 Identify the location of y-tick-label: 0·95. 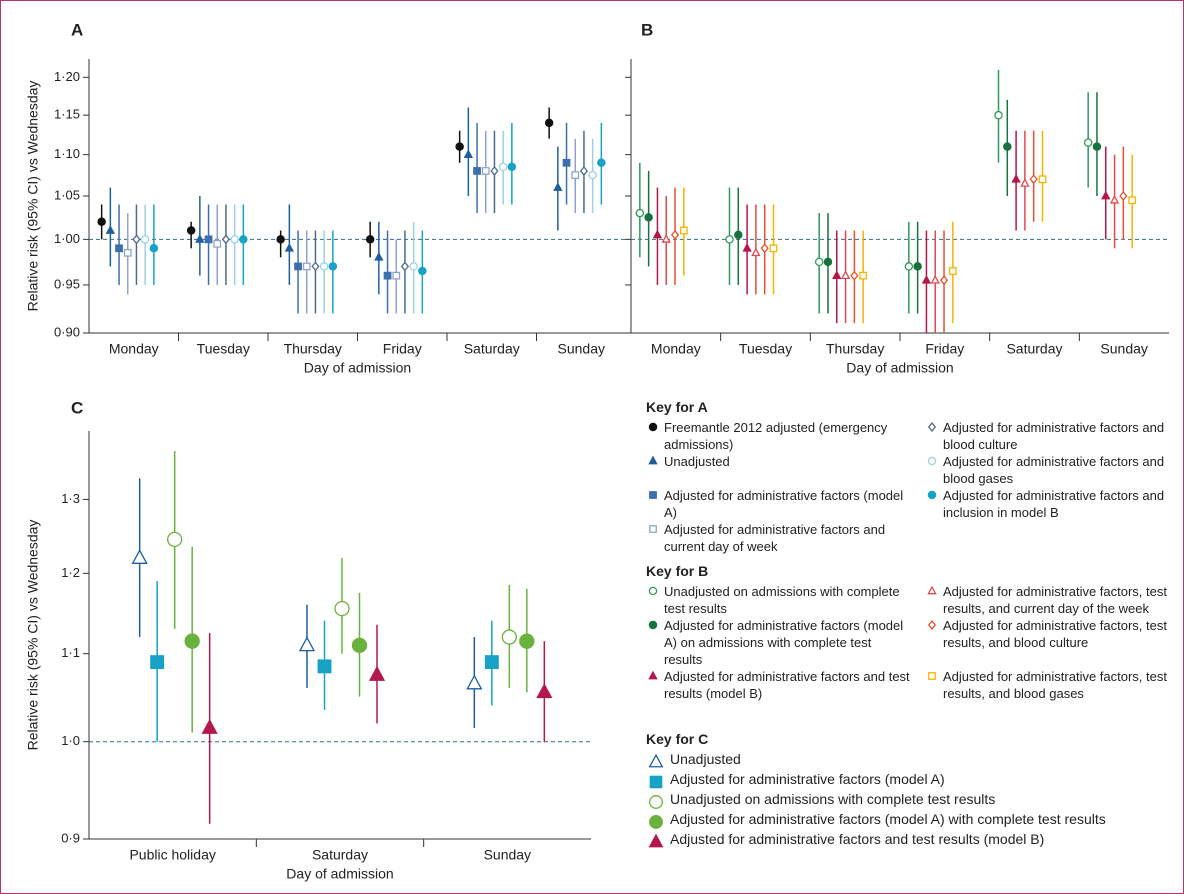
(67, 283).